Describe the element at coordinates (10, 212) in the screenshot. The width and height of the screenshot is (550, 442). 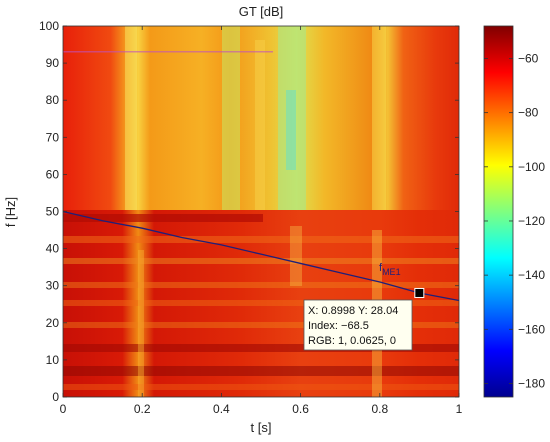
I see `y-axis-label: f [Hz]` at that location.